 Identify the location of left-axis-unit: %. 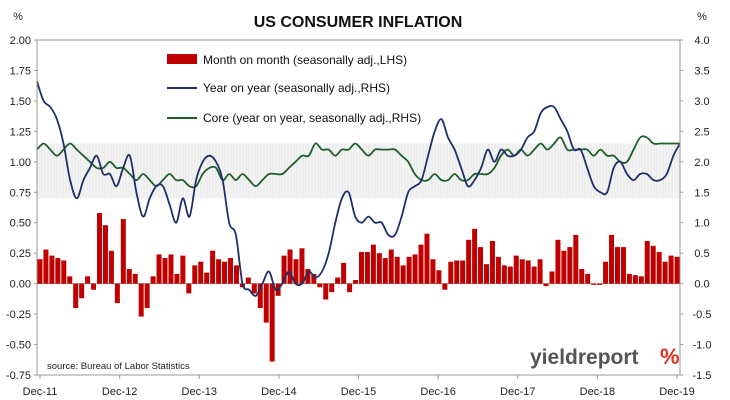
(18, 17).